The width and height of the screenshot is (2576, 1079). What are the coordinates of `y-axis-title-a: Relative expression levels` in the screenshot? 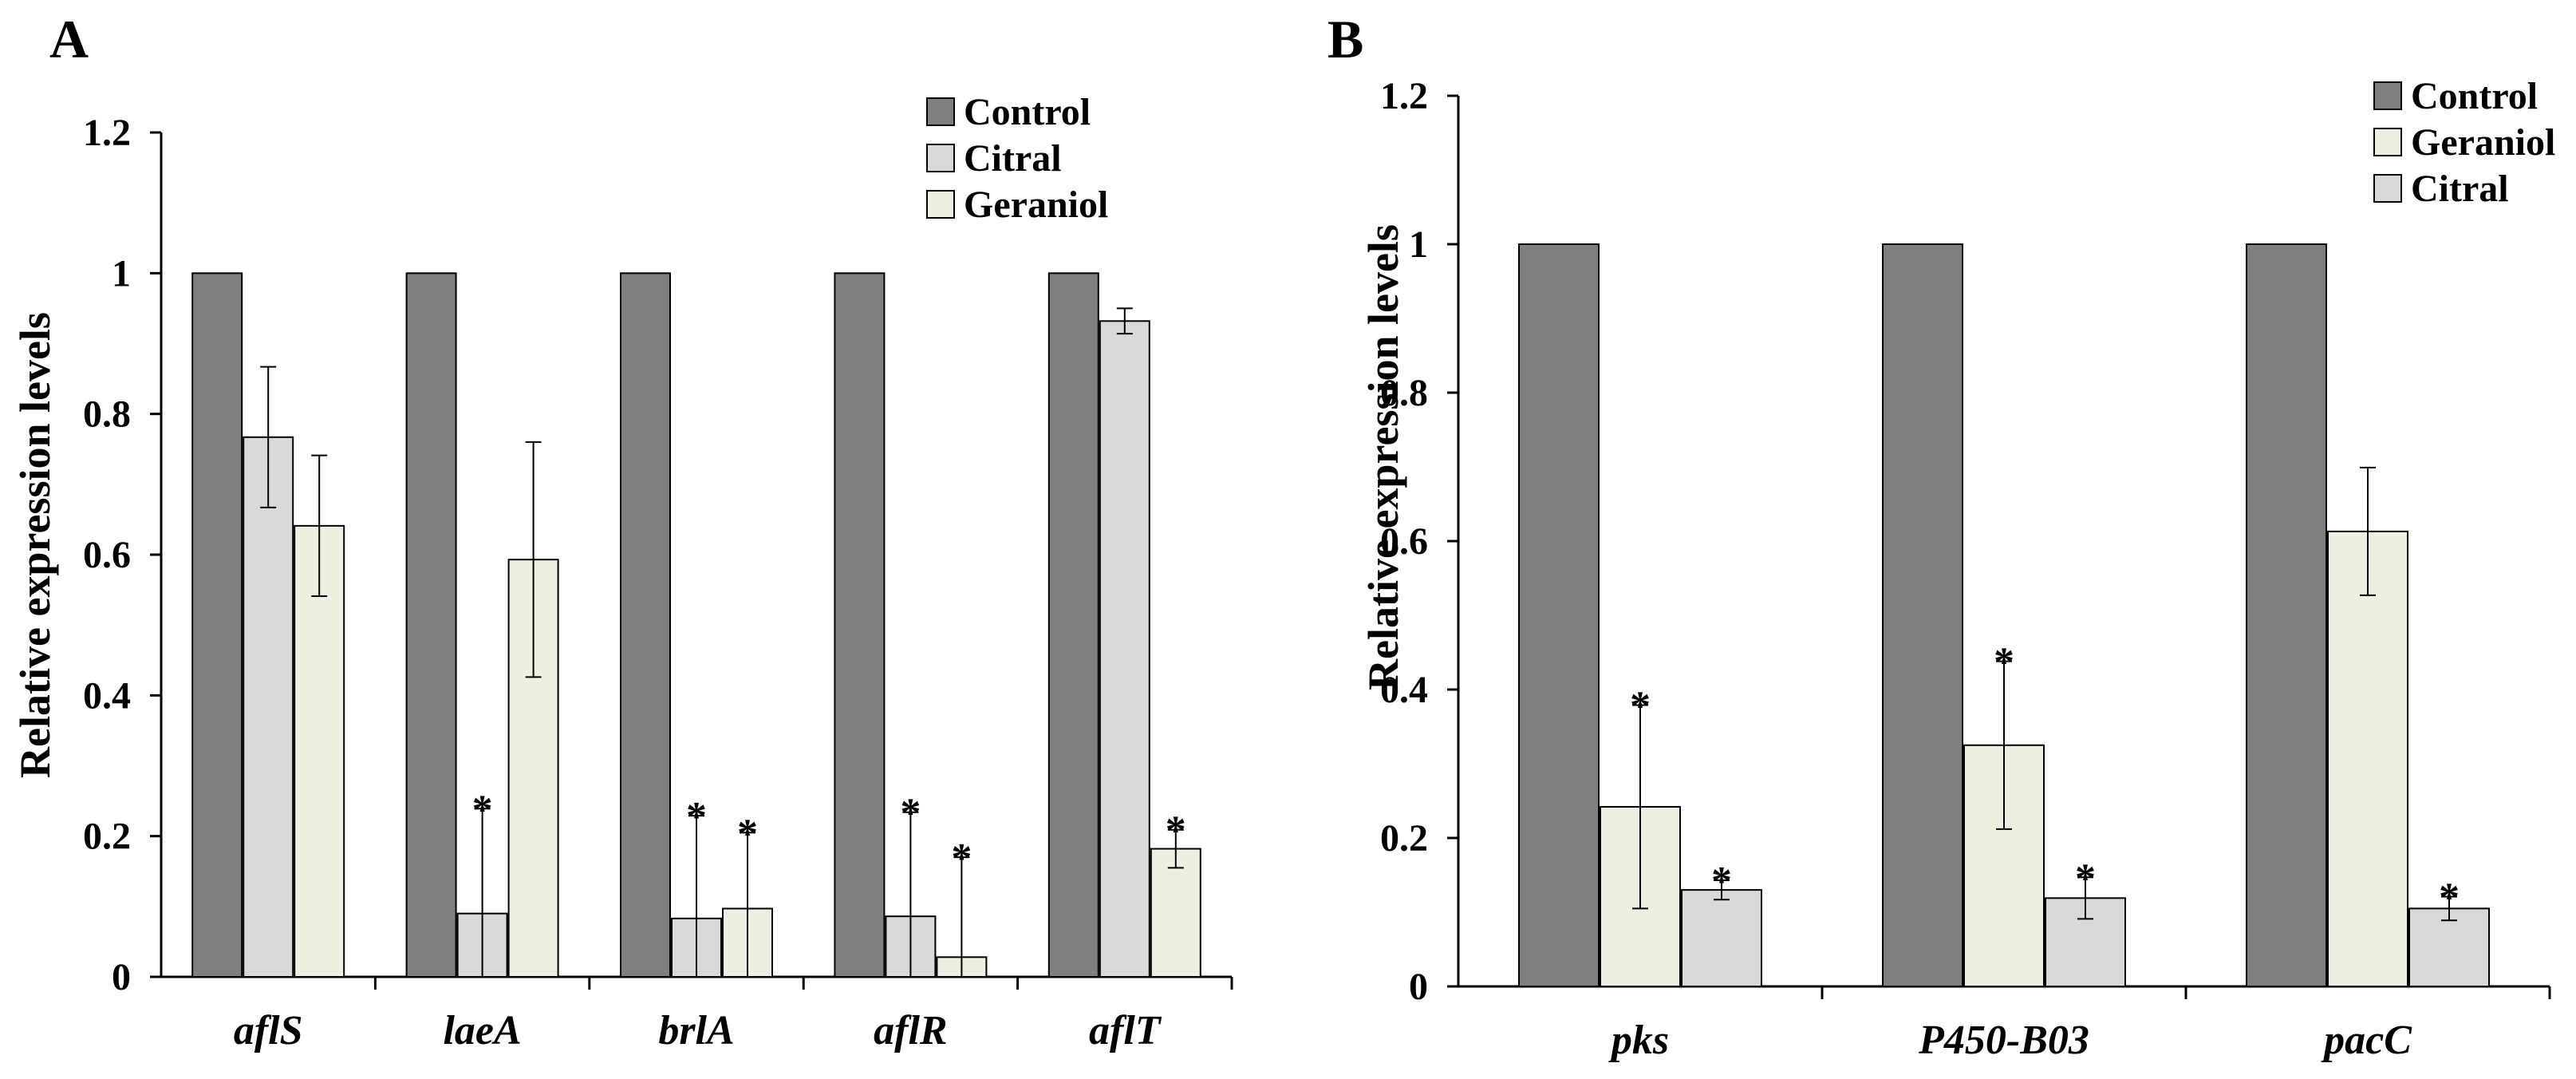 It's located at (35, 545).